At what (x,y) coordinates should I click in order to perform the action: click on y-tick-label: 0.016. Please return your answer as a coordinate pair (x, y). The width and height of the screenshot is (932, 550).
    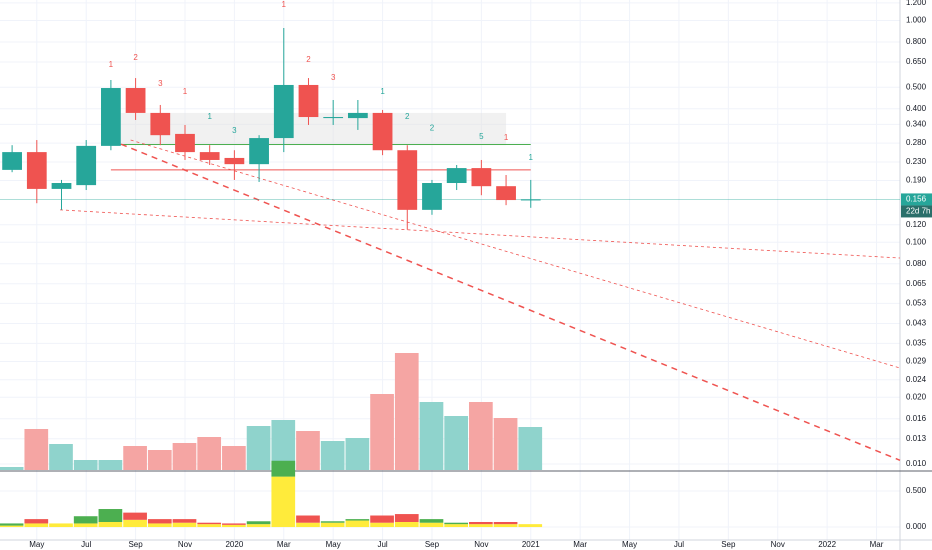
    Looking at the image, I should click on (916, 418).